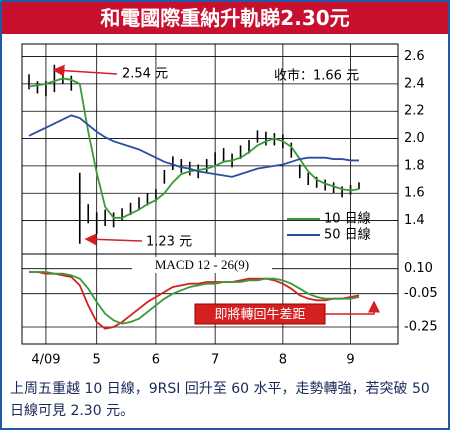 The height and width of the screenshot is (430, 450). What do you see at coordinates (414, 193) in the screenshot?
I see `y-tick-label: 1.6` at bounding box center [414, 193].